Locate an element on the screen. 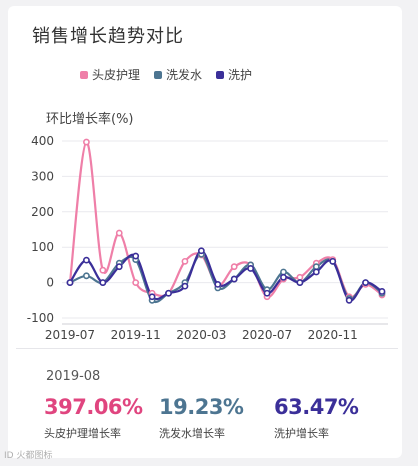 The height and width of the screenshot is (466, 418). metric-label-scalp-care: 头皮护理增长率 is located at coordinates (82, 433).